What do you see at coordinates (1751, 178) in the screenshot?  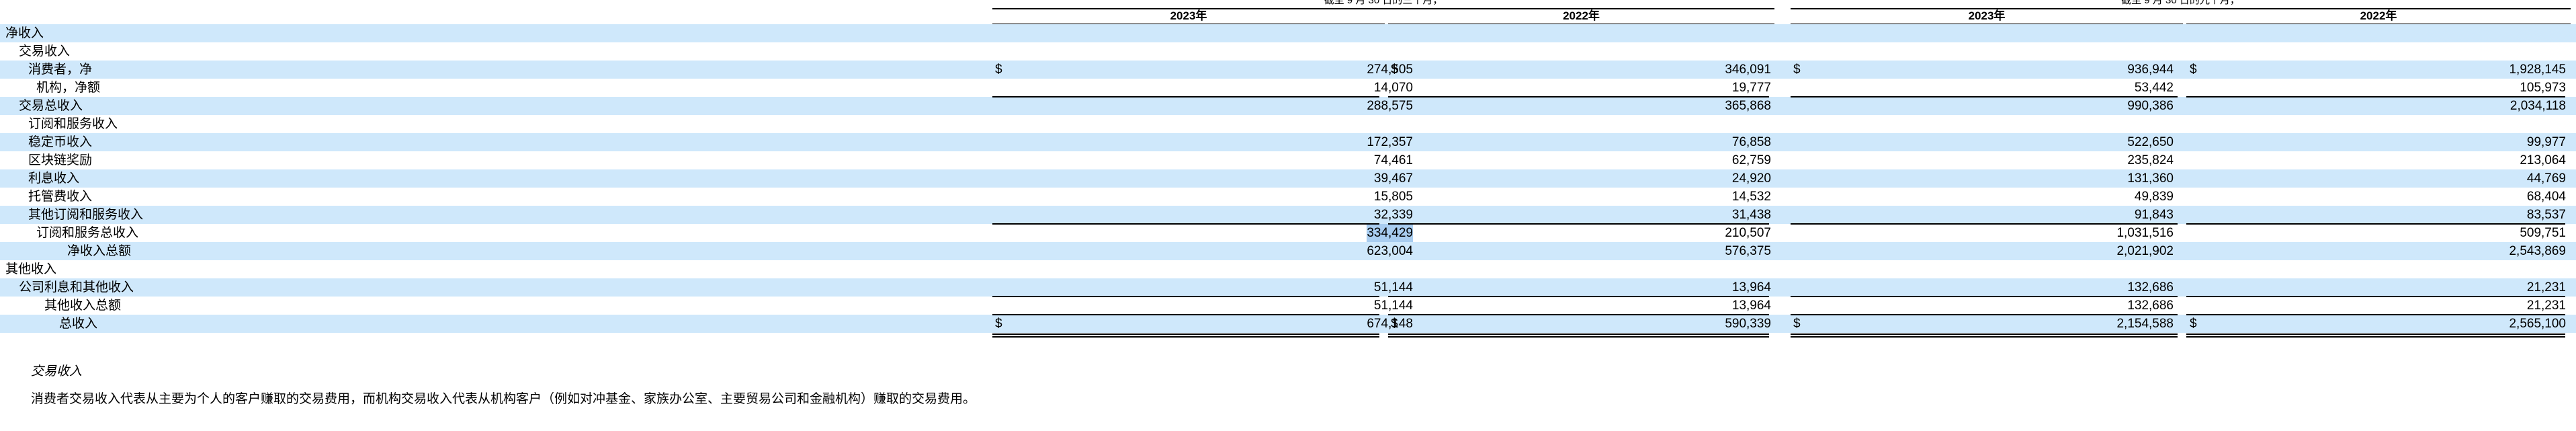 I see `value-cell: 24,920` at bounding box center [1751, 178].